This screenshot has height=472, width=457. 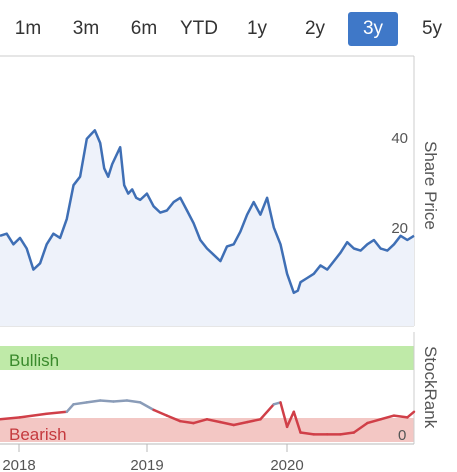 I want to click on rank-tick-0: 0, so click(x=402, y=435).